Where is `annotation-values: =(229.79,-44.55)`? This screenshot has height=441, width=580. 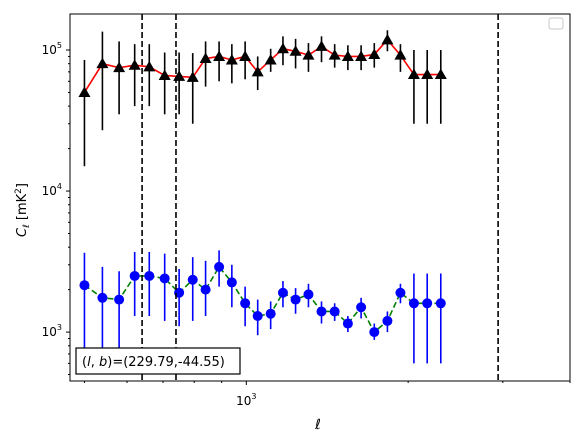
annotation-values: =(229.79,-44.55) is located at coordinates (168, 362).